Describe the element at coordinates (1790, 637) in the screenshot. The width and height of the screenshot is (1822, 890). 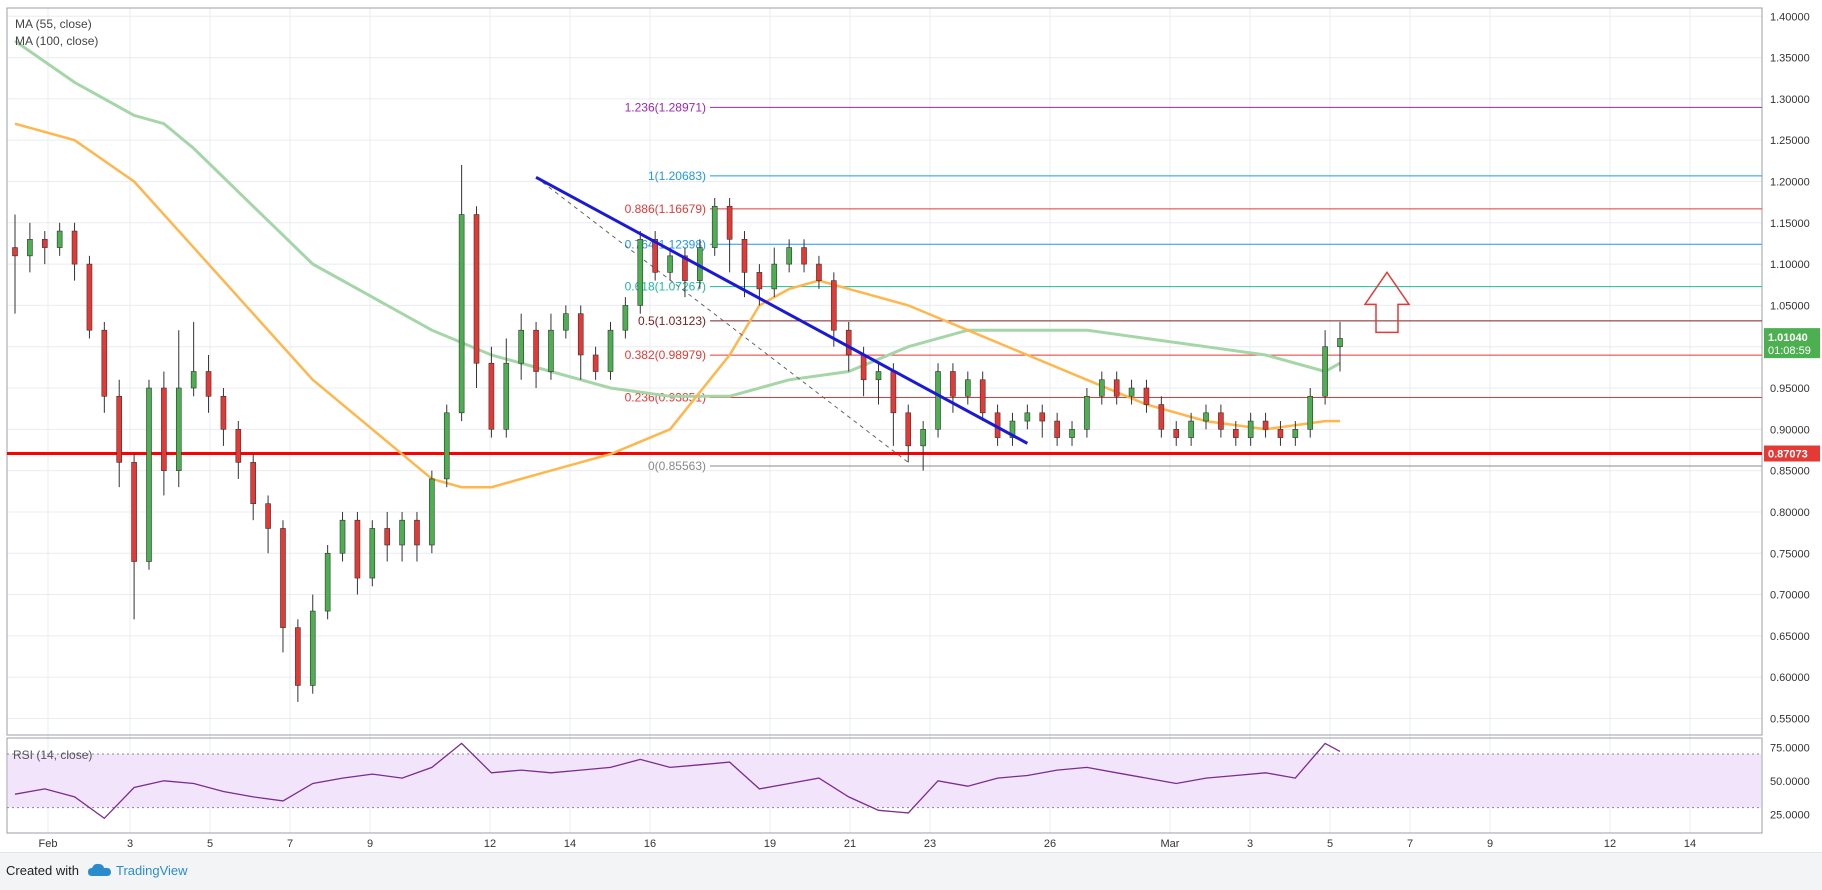
I see `y-tick-label: 0.65000` at that location.